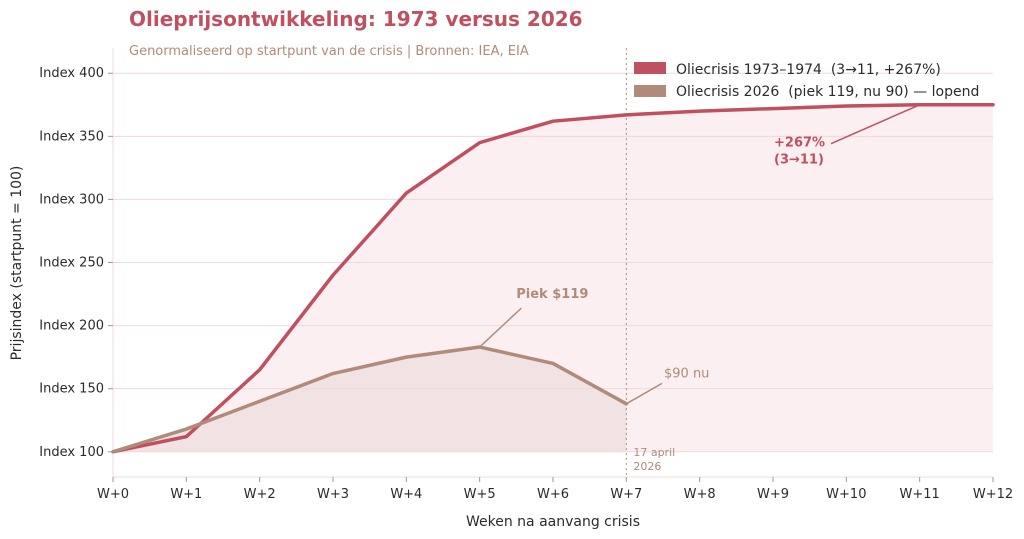 This screenshot has height=539, width=1024. I want to click on x-tick-label: W+8, so click(700, 494).